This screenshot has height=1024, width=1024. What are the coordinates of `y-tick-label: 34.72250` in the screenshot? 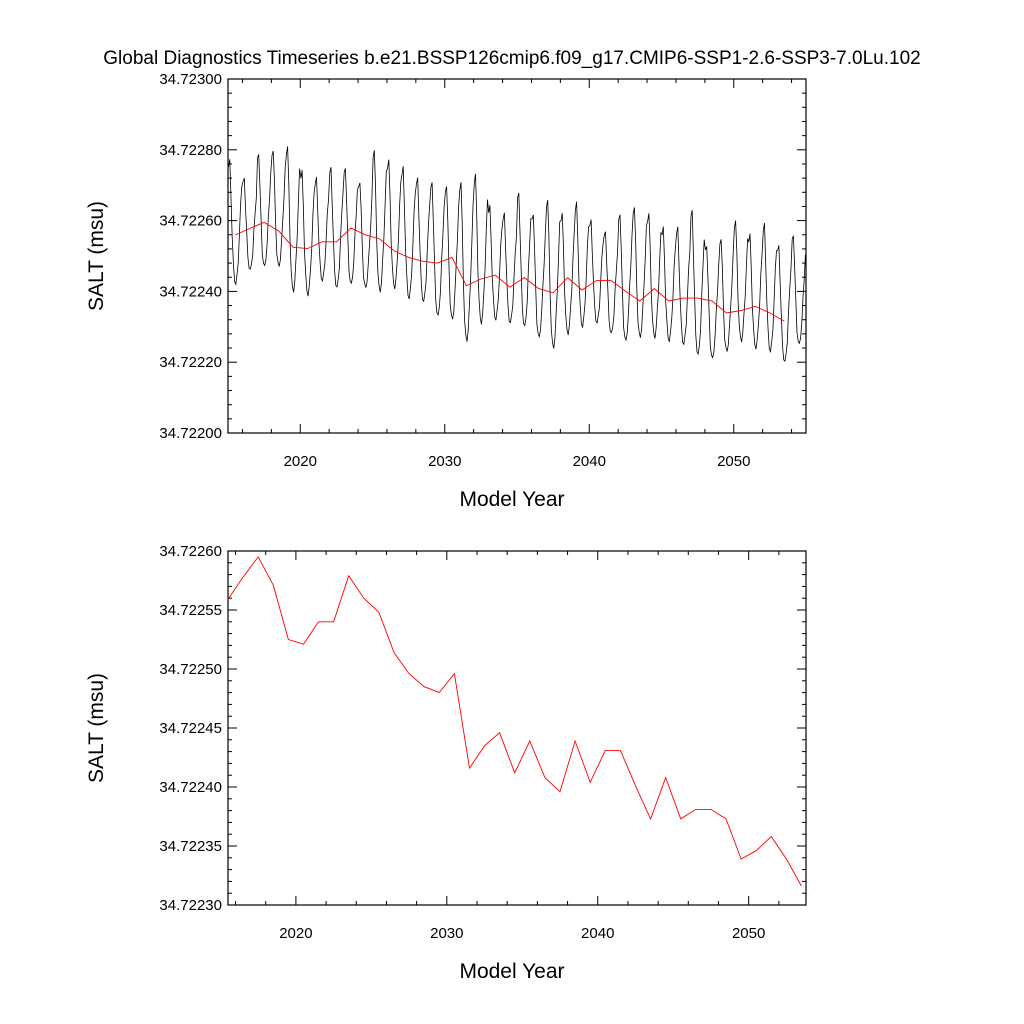 It's located at (190, 669).